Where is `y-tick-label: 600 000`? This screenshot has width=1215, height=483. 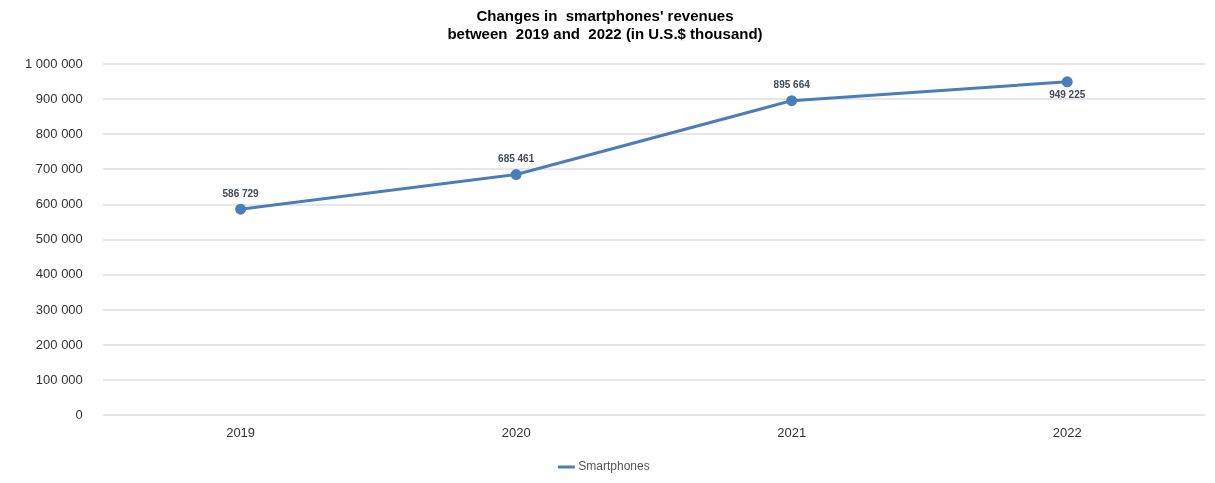
y-tick-label: 600 000 is located at coordinates (59, 204).